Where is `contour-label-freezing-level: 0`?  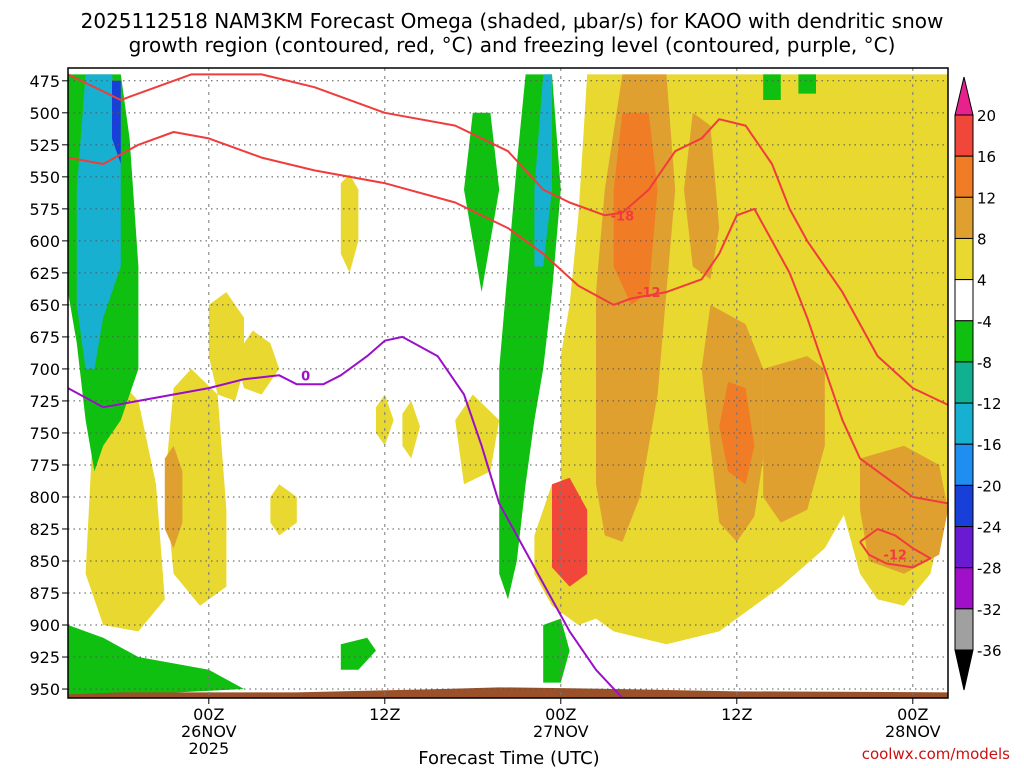
contour-label-freezing-level: 0 is located at coordinates (305, 376).